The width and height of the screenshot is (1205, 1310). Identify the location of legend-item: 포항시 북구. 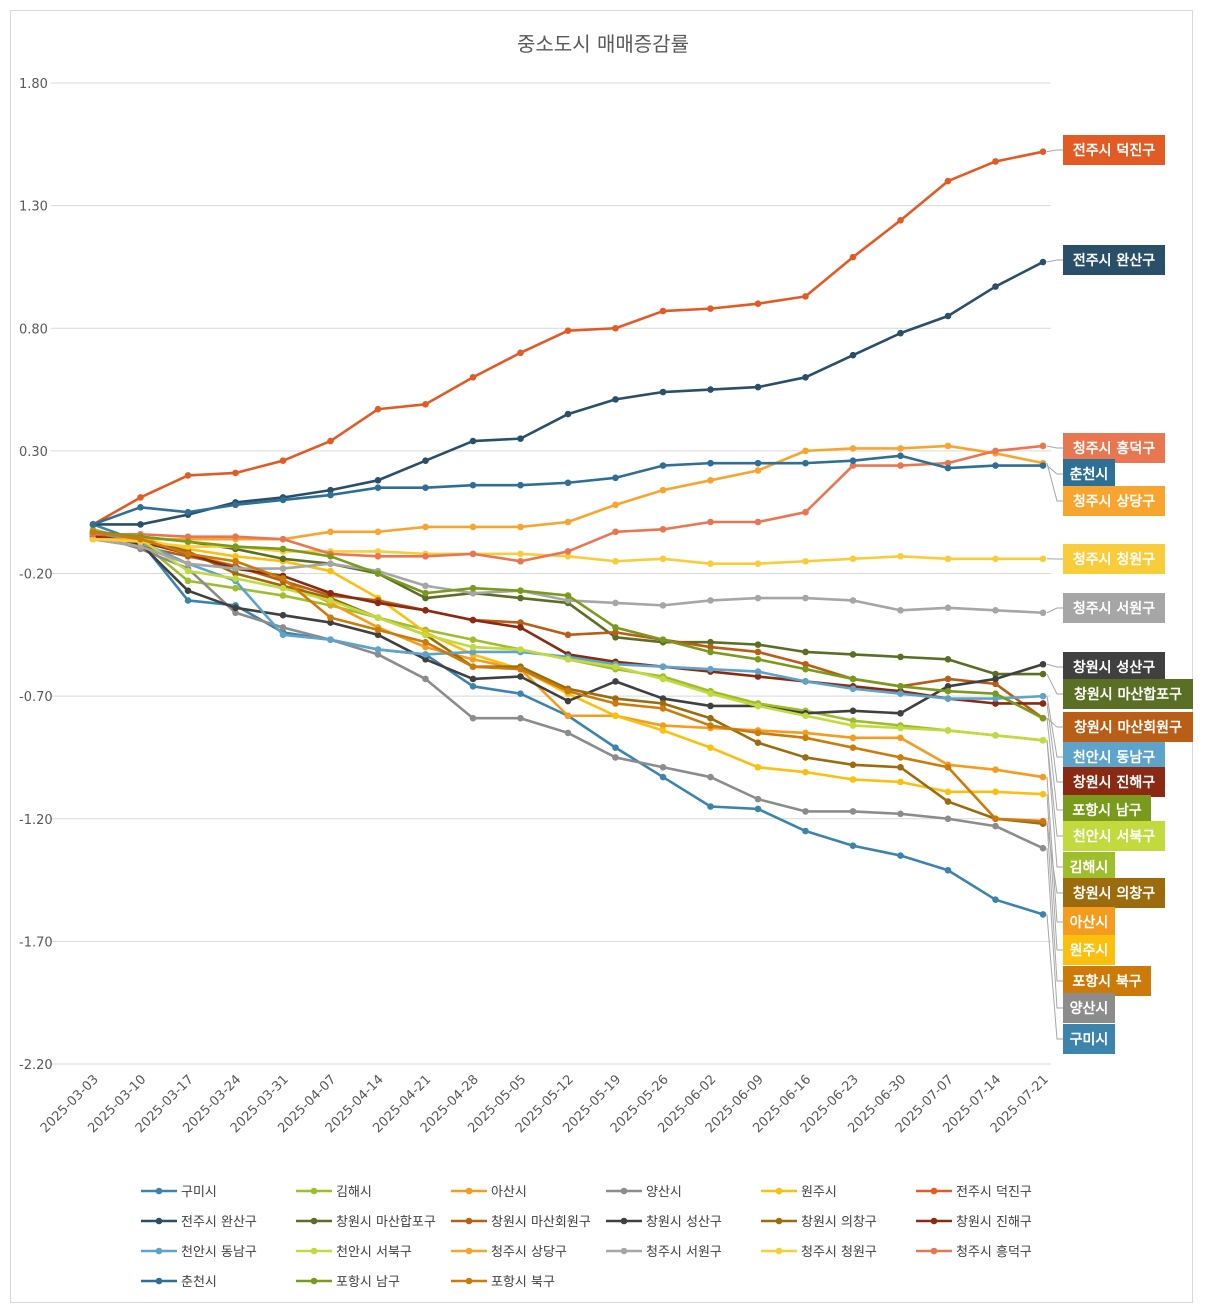
(503, 1282).